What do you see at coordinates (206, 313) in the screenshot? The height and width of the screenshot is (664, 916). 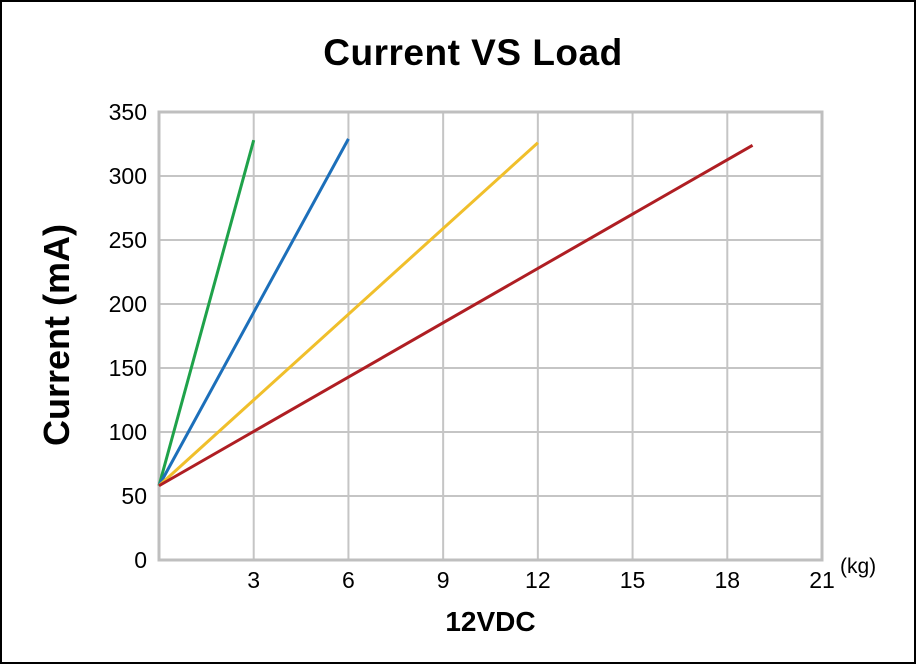 I see `series-green-line` at bounding box center [206, 313].